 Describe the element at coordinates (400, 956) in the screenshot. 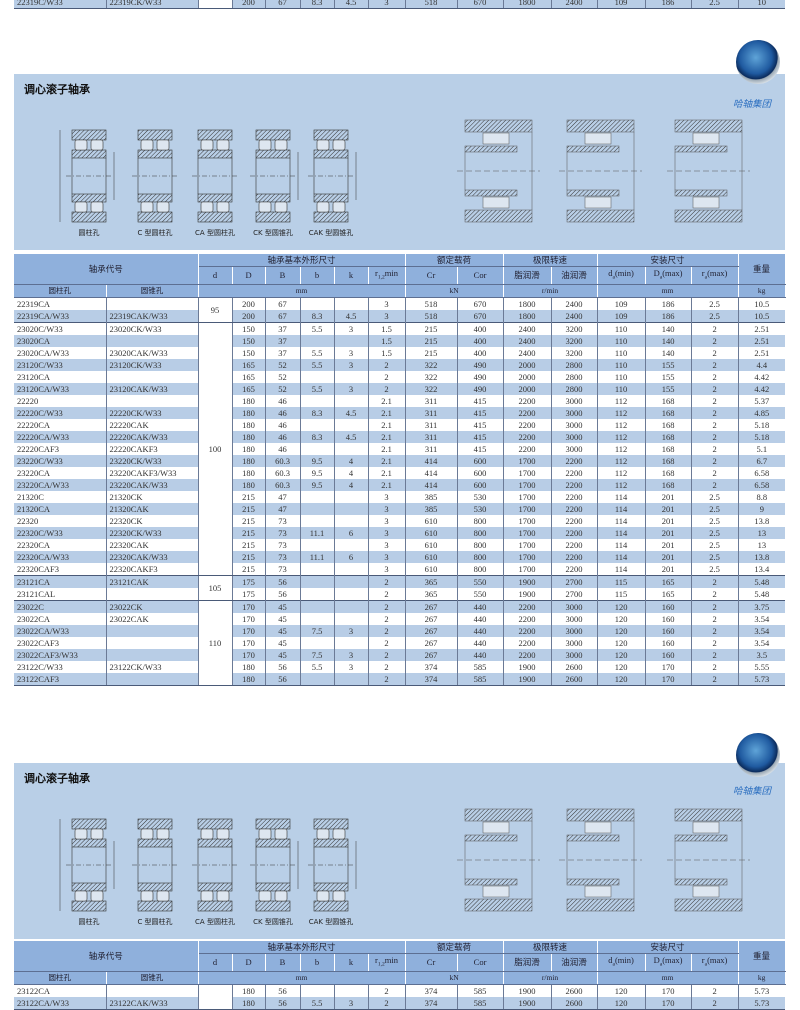

I see `header-row-groups: 轴承代号 轴承基本外形尺寸 额定载荷 极限转速 安装尺寸 重量` at that location.